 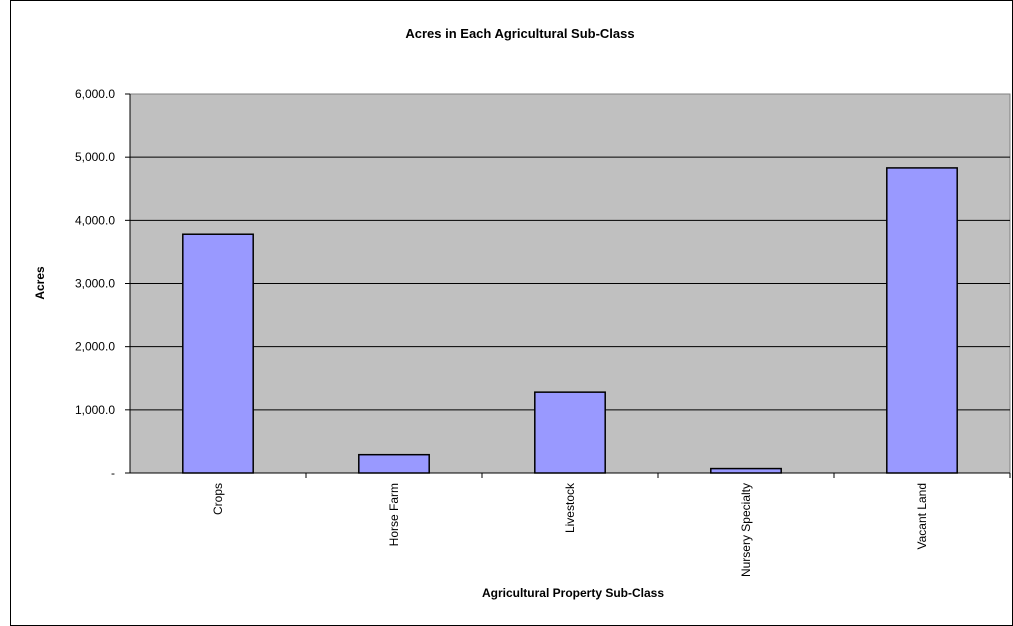 What do you see at coordinates (573, 593) in the screenshot?
I see `x-axis-label: Agricultural Property Sub-Class` at bounding box center [573, 593].